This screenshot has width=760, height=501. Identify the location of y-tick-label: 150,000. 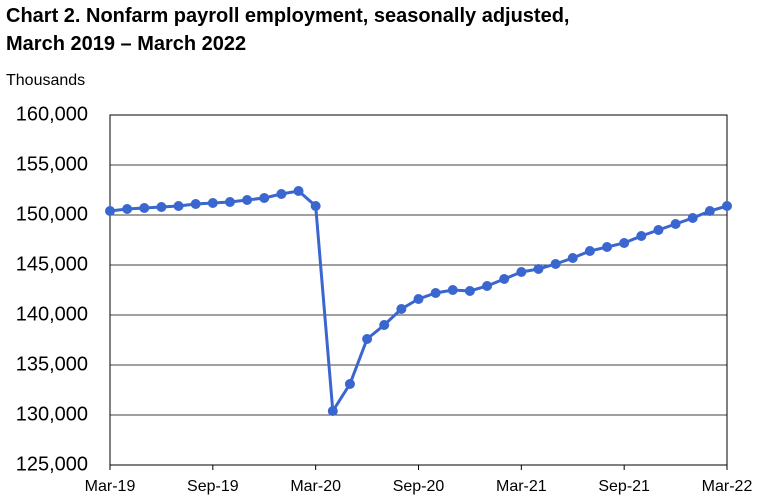
(52, 214).